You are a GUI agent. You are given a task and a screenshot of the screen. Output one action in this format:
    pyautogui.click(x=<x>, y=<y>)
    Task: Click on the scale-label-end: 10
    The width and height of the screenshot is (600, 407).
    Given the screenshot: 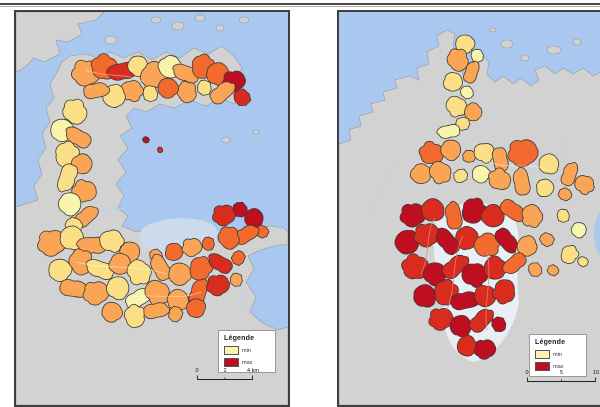 What is the action you would take?
    pyautogui.click(x=596, y=373)
    